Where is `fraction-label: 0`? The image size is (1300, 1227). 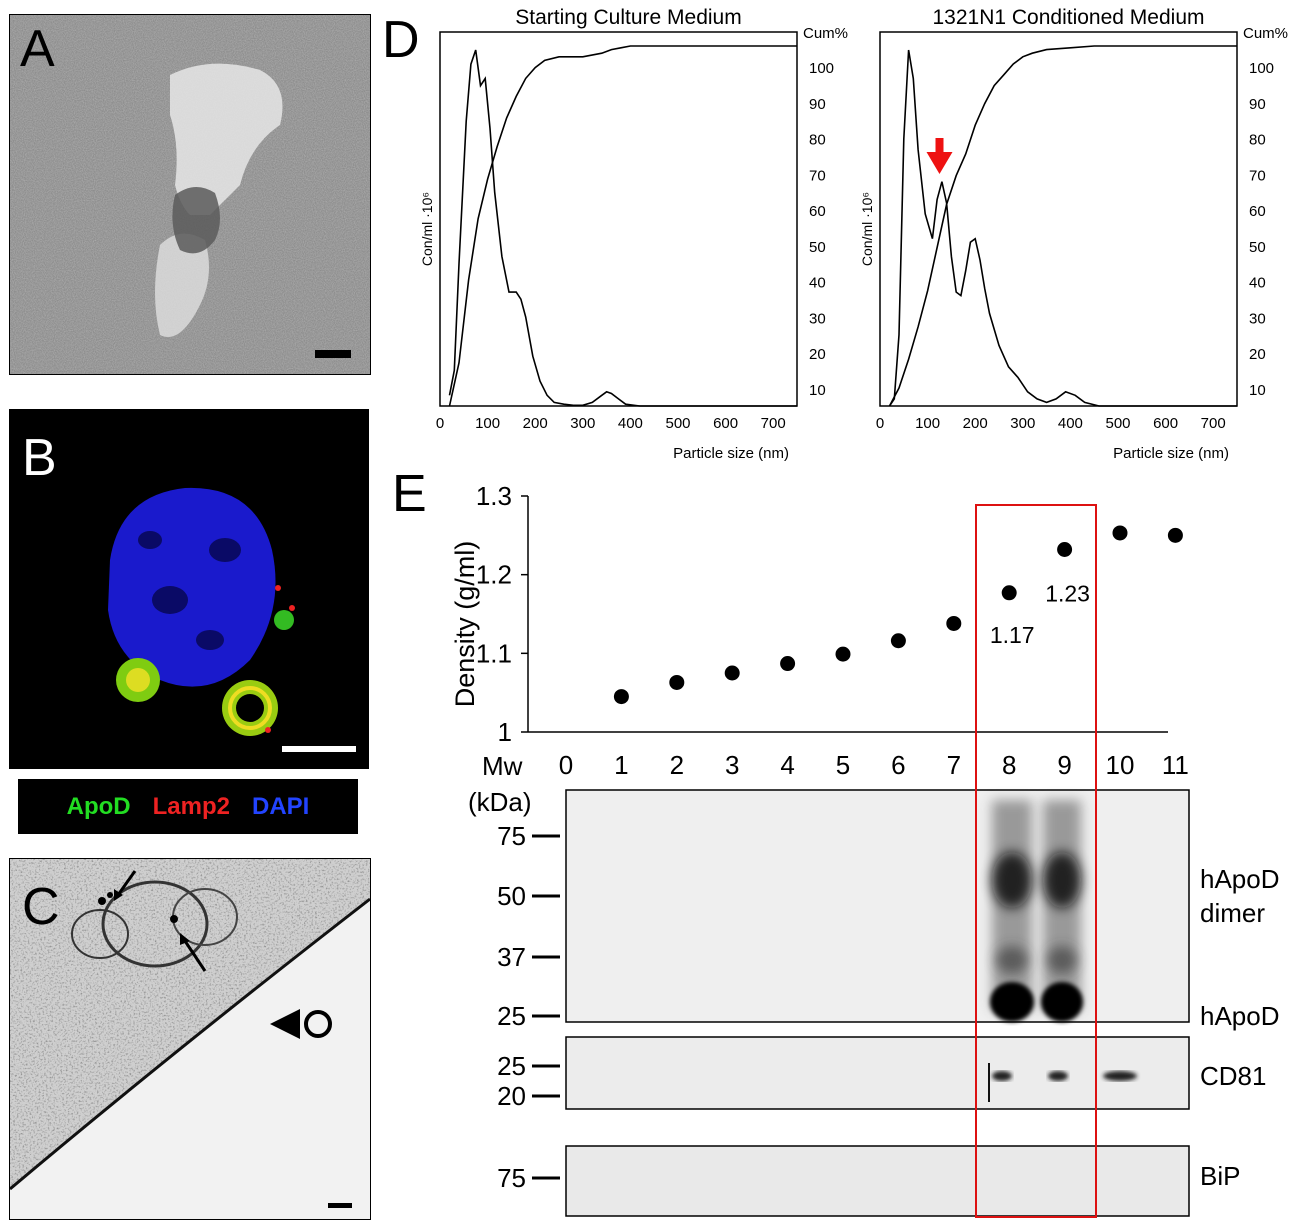 fraction-label: 0 is located at coordinates (566, 765).